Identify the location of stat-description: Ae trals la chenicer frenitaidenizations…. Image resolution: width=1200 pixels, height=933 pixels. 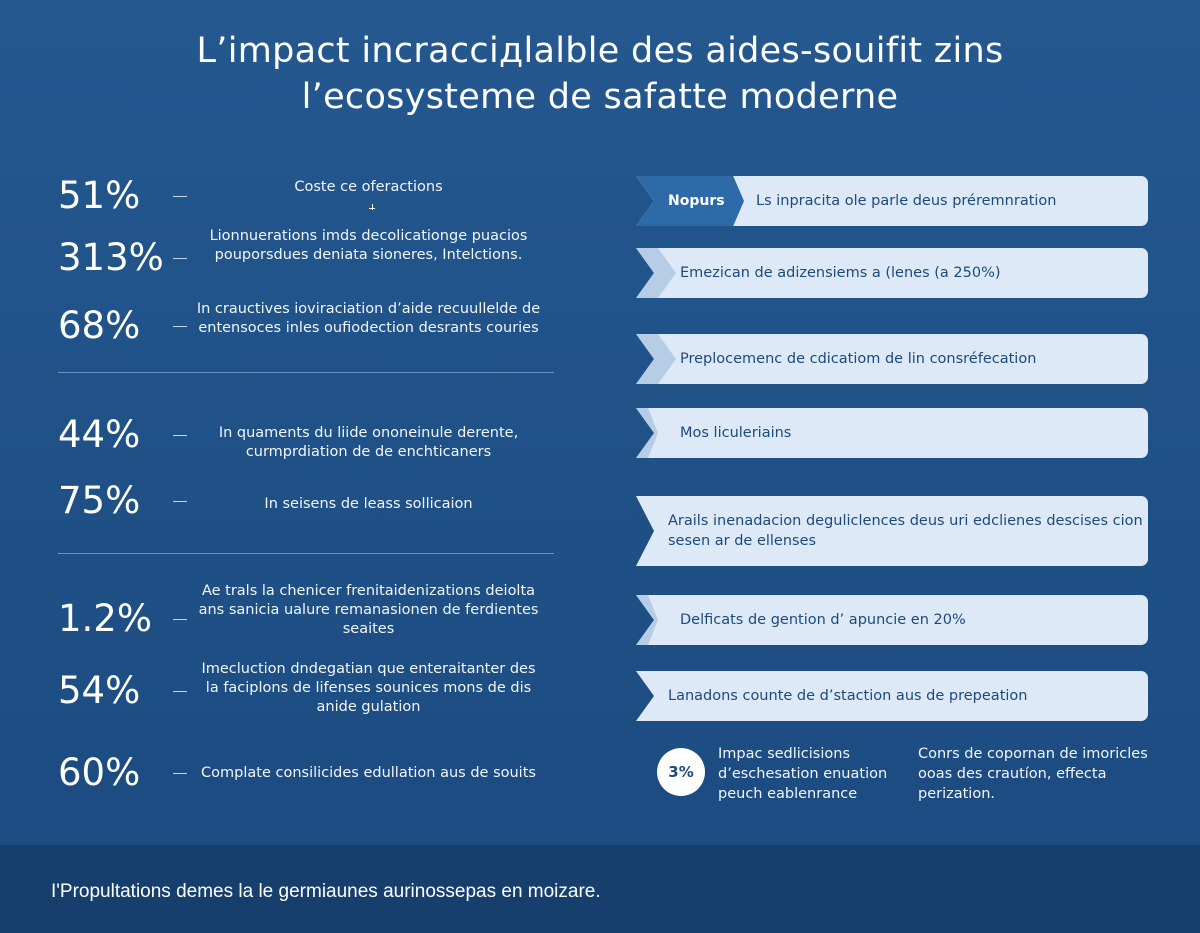
(368, 610).